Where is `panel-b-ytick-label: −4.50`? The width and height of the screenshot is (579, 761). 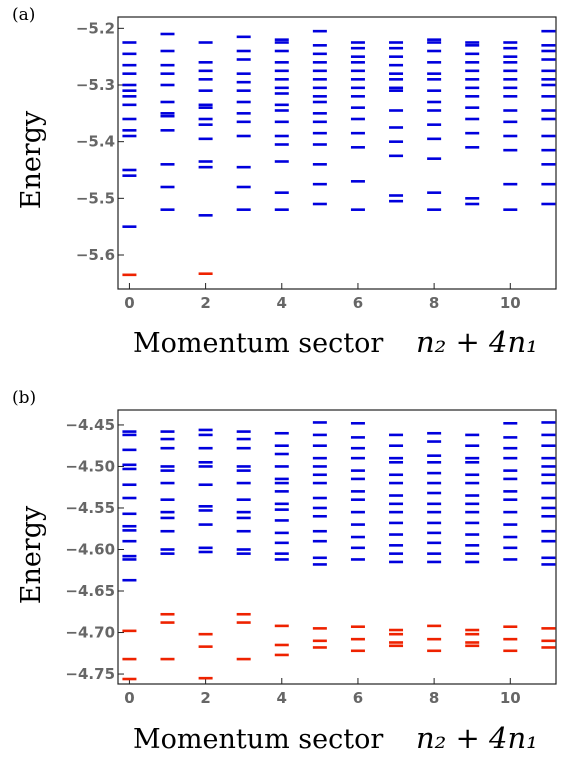 panel-b-ytick-label: −4.50 is located at coordinates (90, 466).